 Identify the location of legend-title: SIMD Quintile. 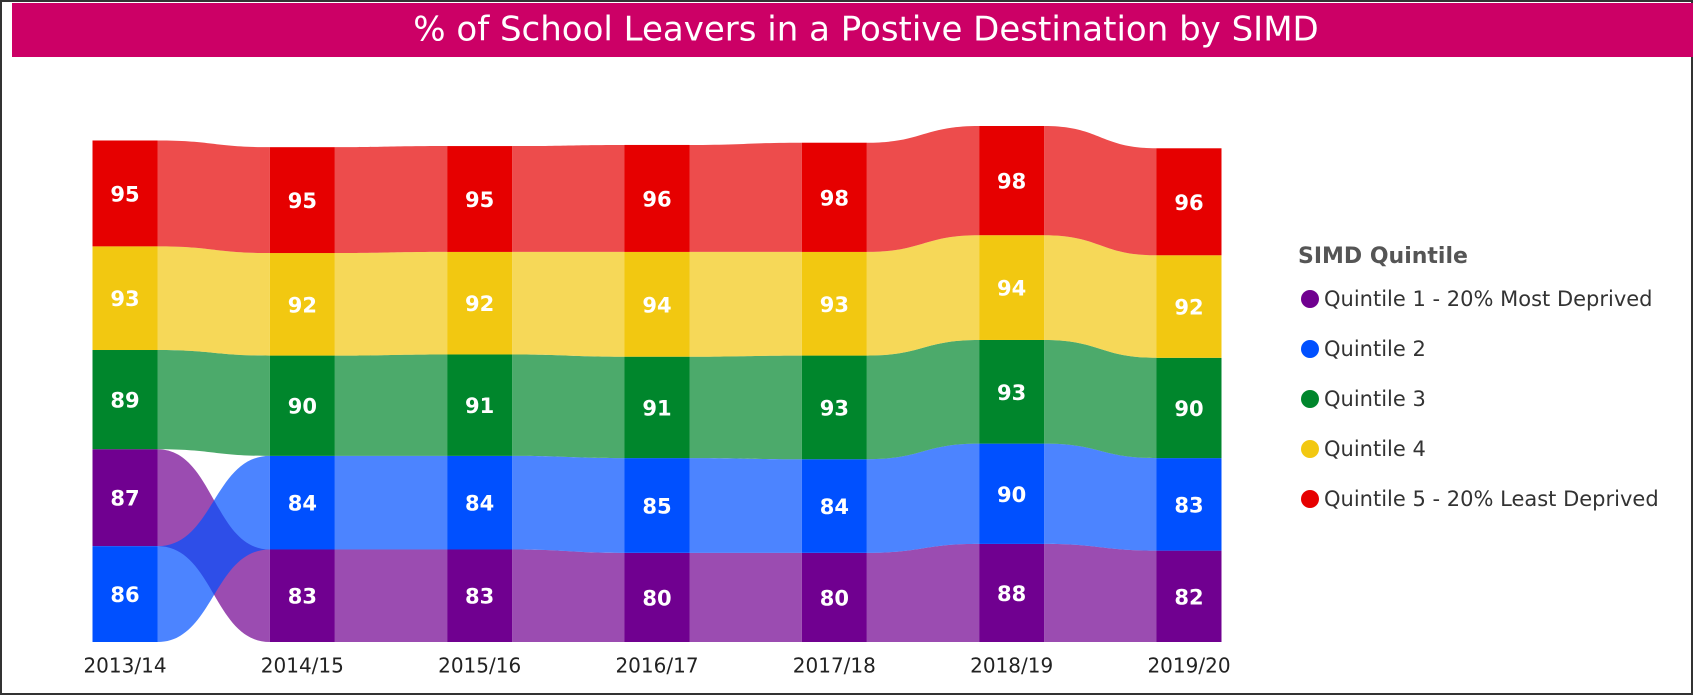
(1383, 256).